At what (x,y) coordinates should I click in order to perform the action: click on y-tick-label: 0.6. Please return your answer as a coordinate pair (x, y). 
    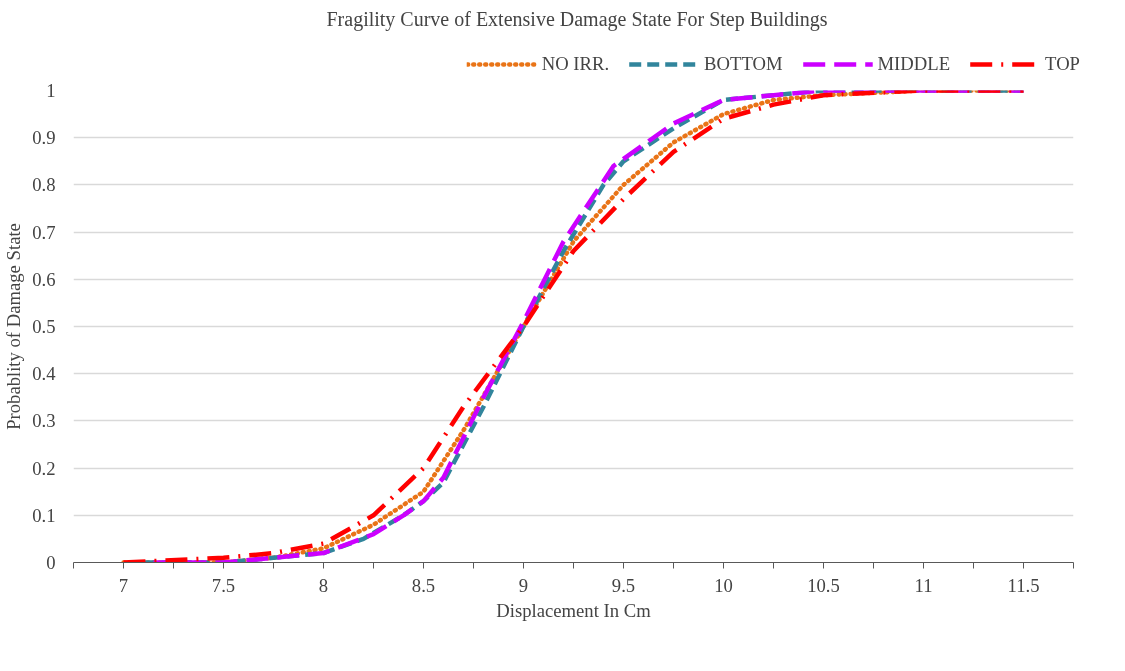
    Looking at the image, I should click on (44, 279).